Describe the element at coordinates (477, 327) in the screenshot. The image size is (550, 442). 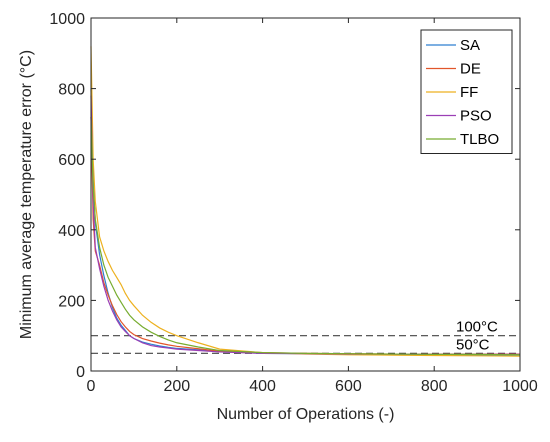
I see `reference-label-100: 100°C` at that location.